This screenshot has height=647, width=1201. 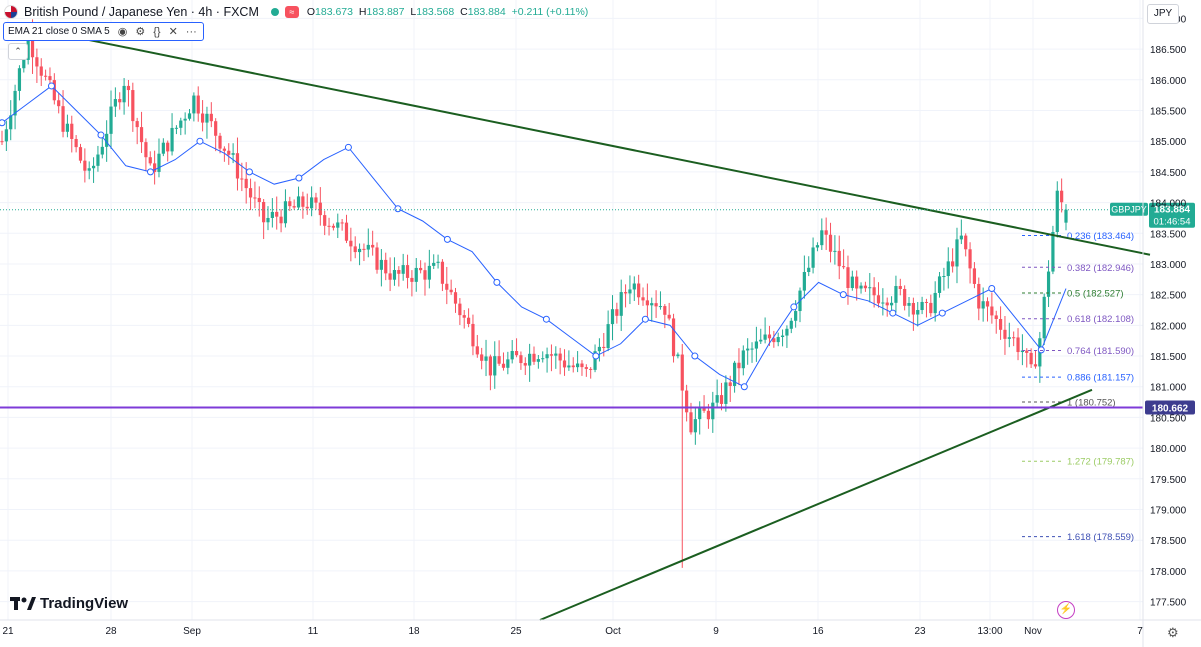 What do you see at coordinates (1168, 572) in the screenshot?
I see `y-tick-label: 178.000` at bounding box center [1168, 572].